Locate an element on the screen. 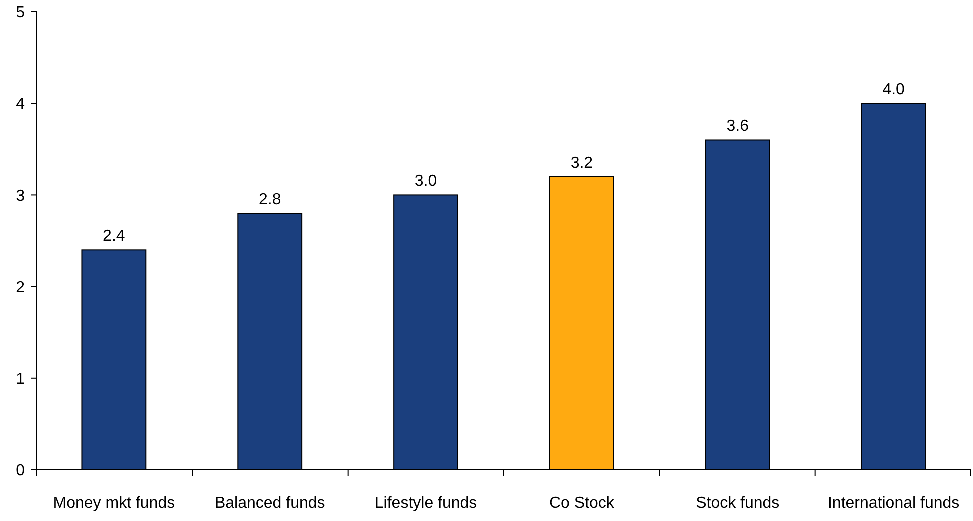 Image resolution: width=973 pixels, height=521 pixels. x-tick-label: Lifestyle funds is located at coordinates (426, 503).